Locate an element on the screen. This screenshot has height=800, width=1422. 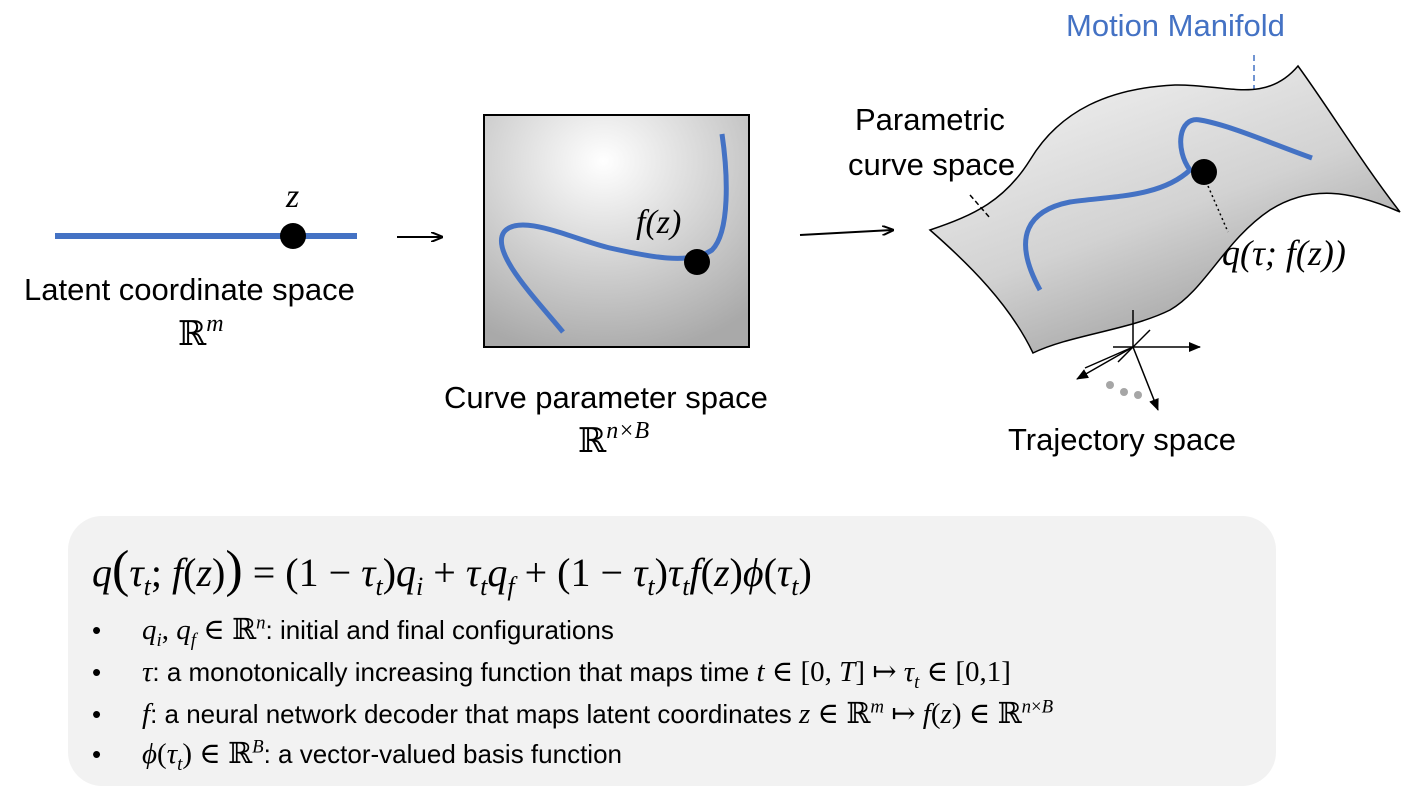
curve-param-symbol: ℝn×B is located at coordinates (613, 439).